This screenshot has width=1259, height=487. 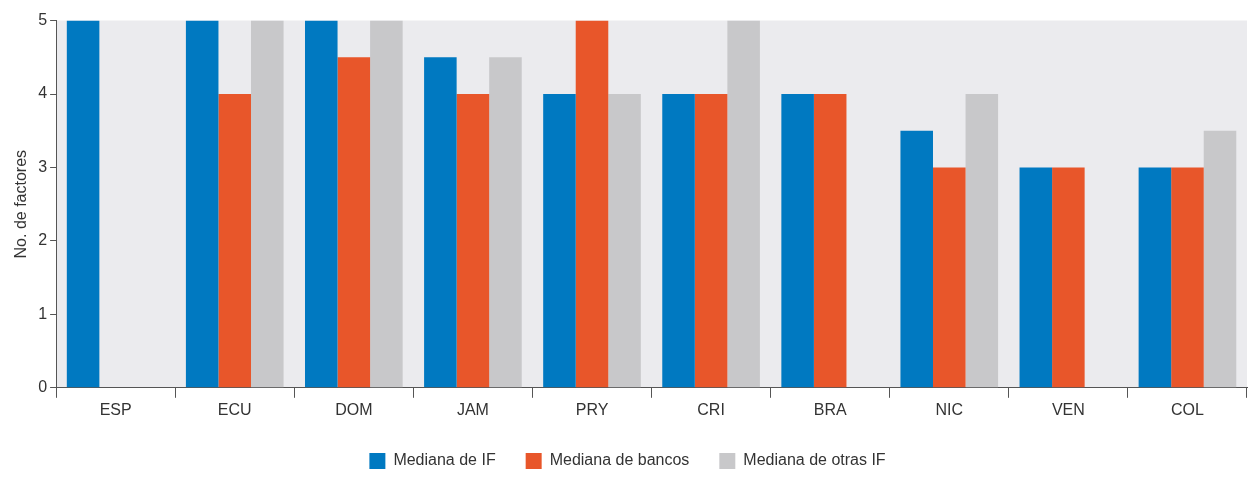 I want to click on x-tick-label: PRY, so click(x=592, y=409).